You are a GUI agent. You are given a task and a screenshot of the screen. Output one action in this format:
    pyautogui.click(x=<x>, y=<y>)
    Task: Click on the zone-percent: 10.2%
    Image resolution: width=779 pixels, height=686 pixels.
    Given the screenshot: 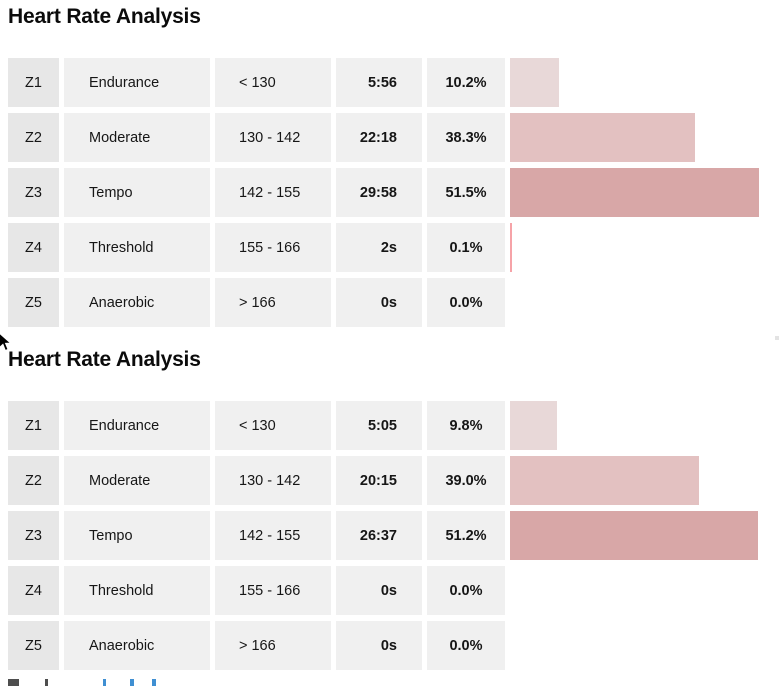 What is the action you would take?
    pyautogui.click(x=466, y=82)
    